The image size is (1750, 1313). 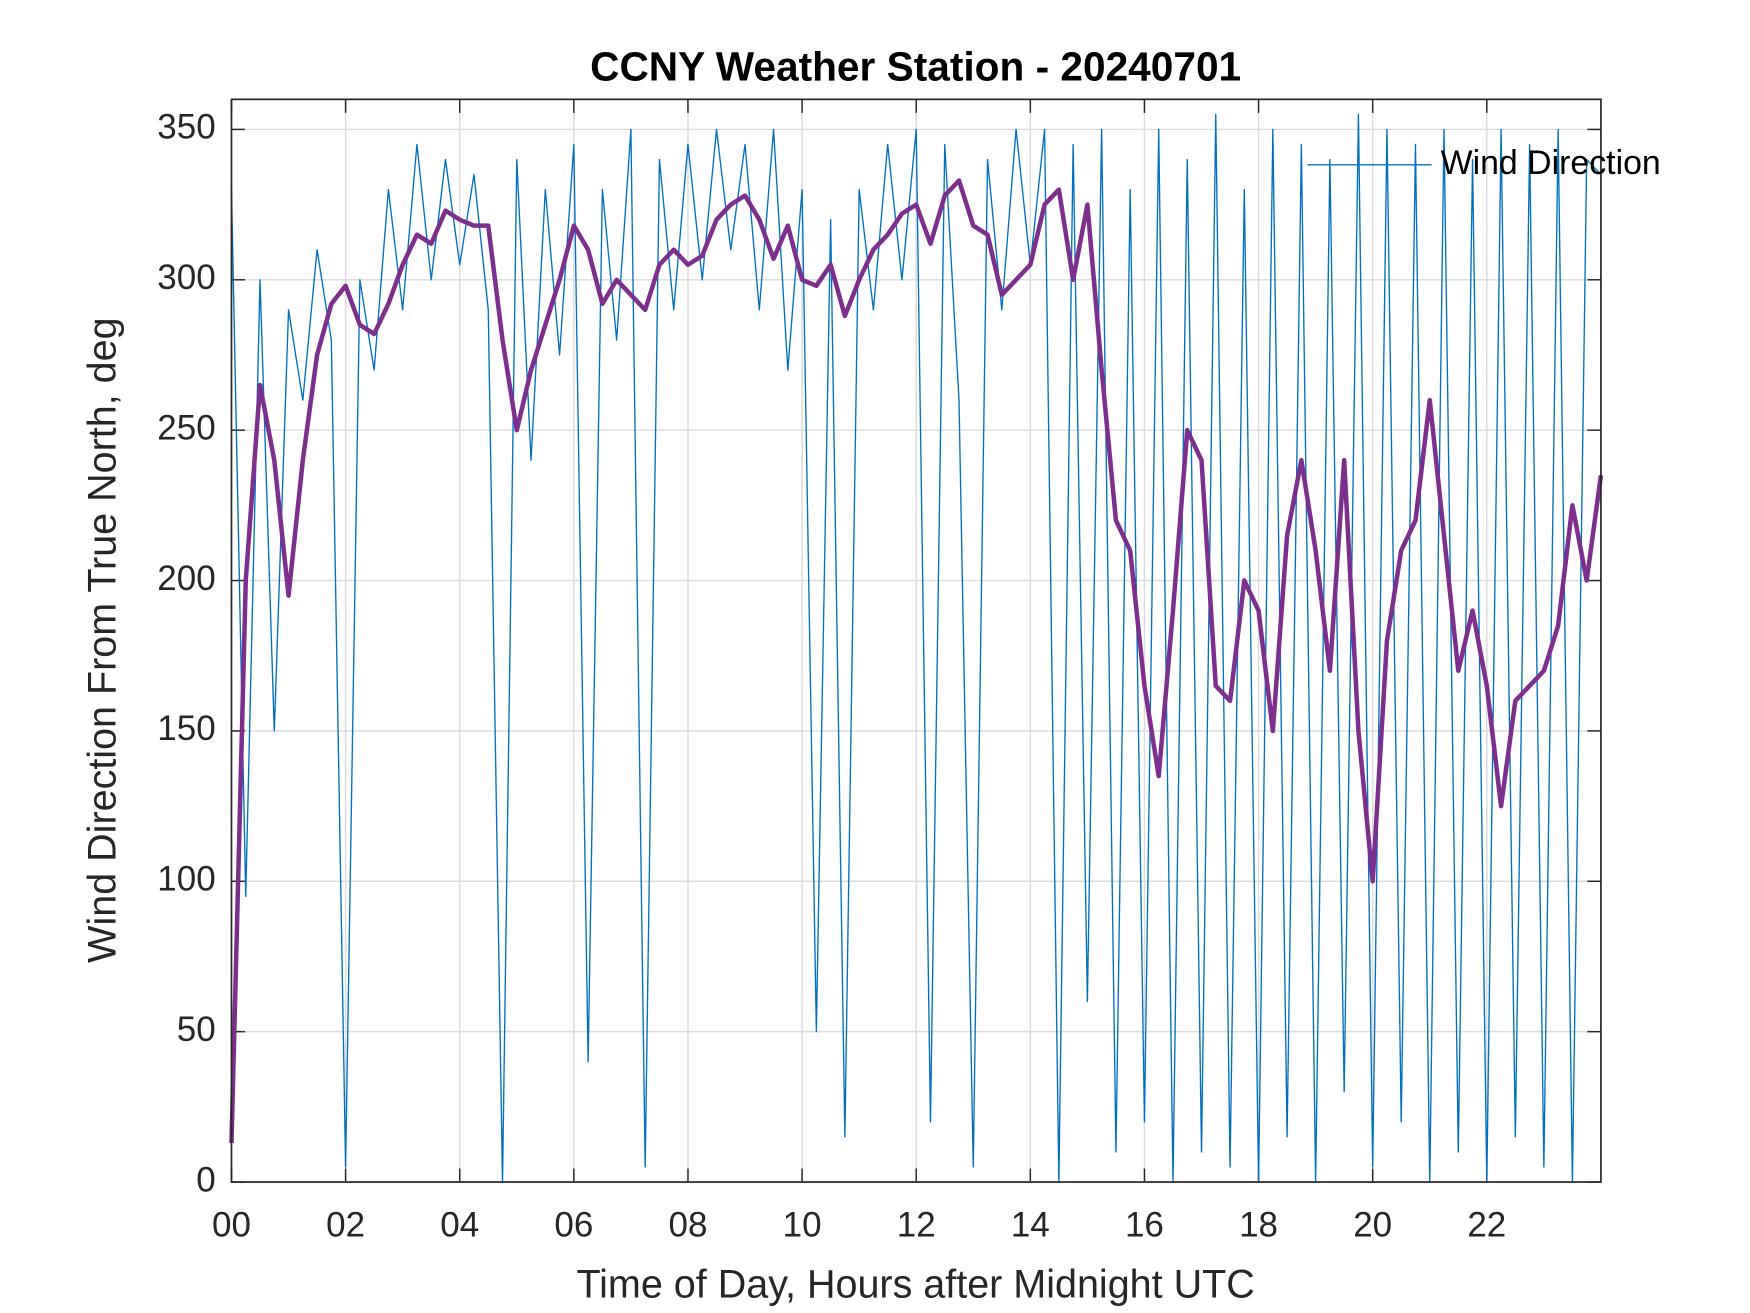 What do you see at coordinates (1144, 1224) in the screenshot?
I see `x-tick-label: 16` at bounding box center [1144, 1224].